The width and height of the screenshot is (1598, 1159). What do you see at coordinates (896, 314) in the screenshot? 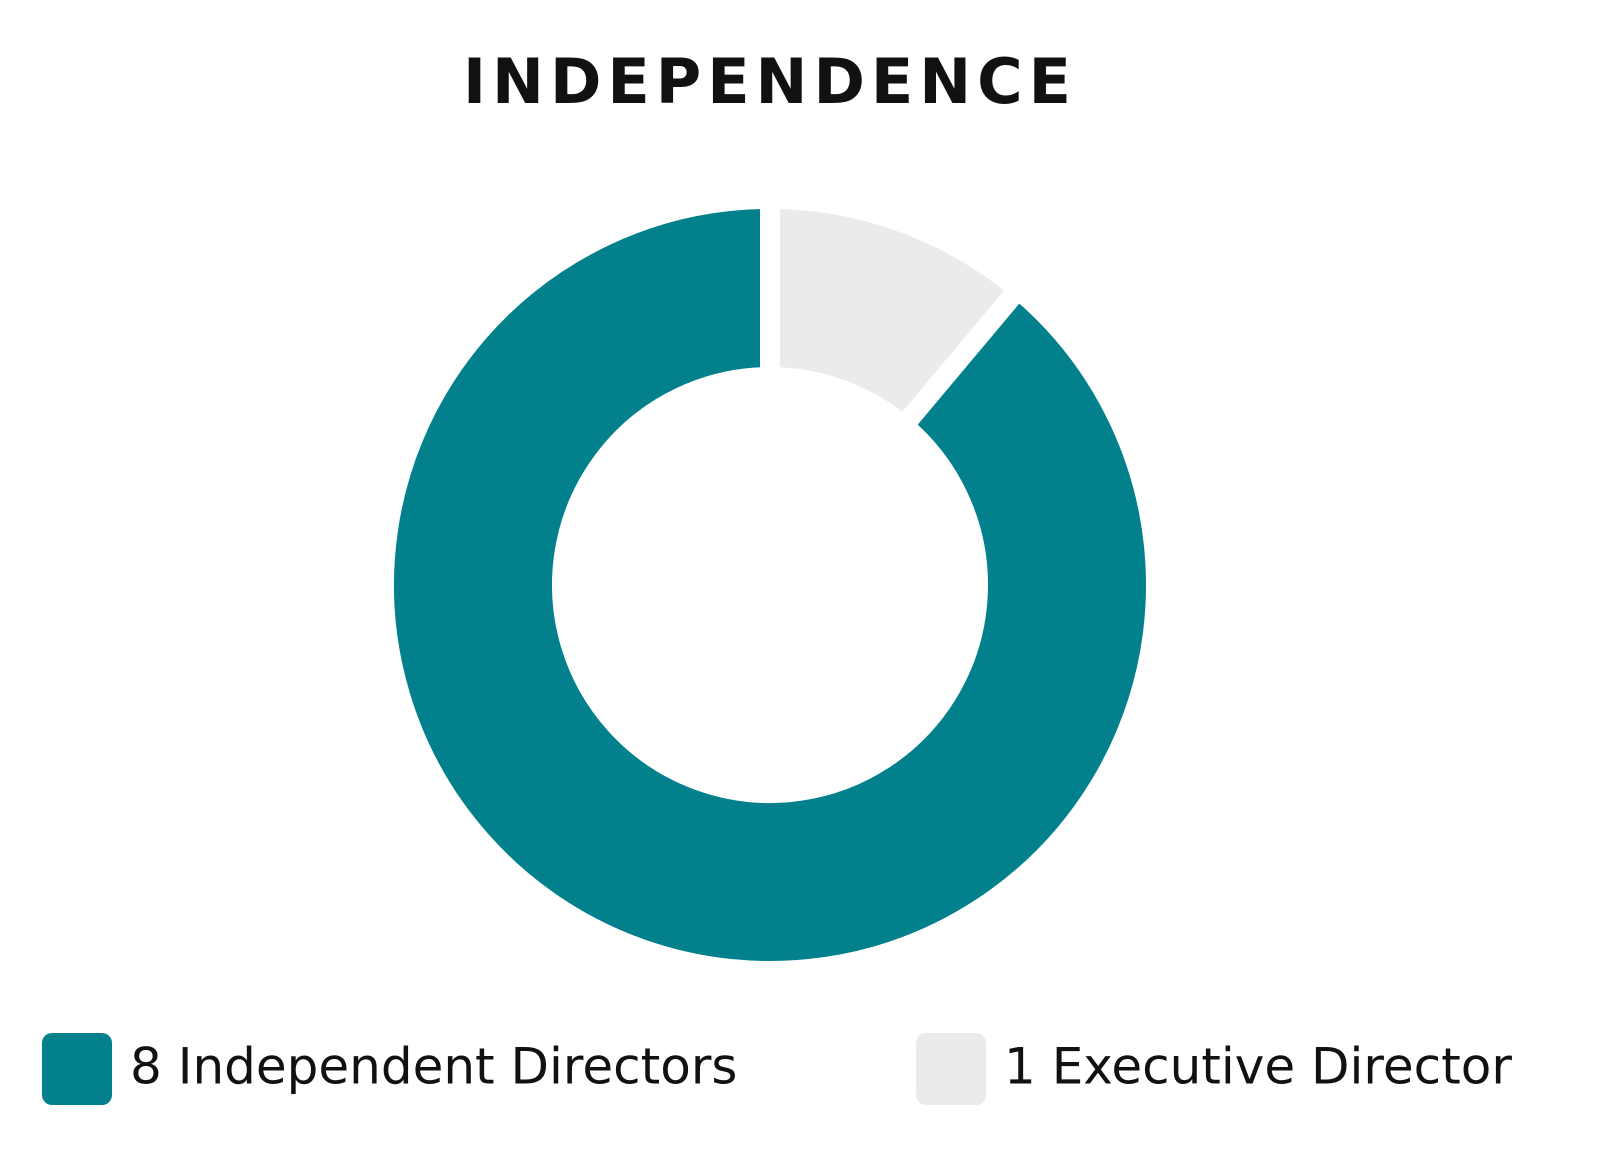
I see `donut-slice` at bounding box center [896, 314].